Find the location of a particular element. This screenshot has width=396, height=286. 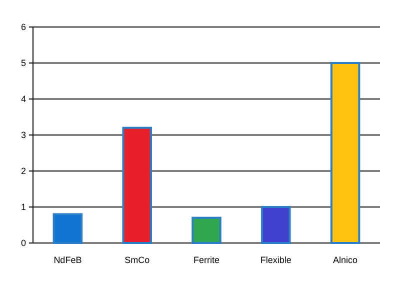

y-tick-label: 3 is located at coordinates (23, 135).